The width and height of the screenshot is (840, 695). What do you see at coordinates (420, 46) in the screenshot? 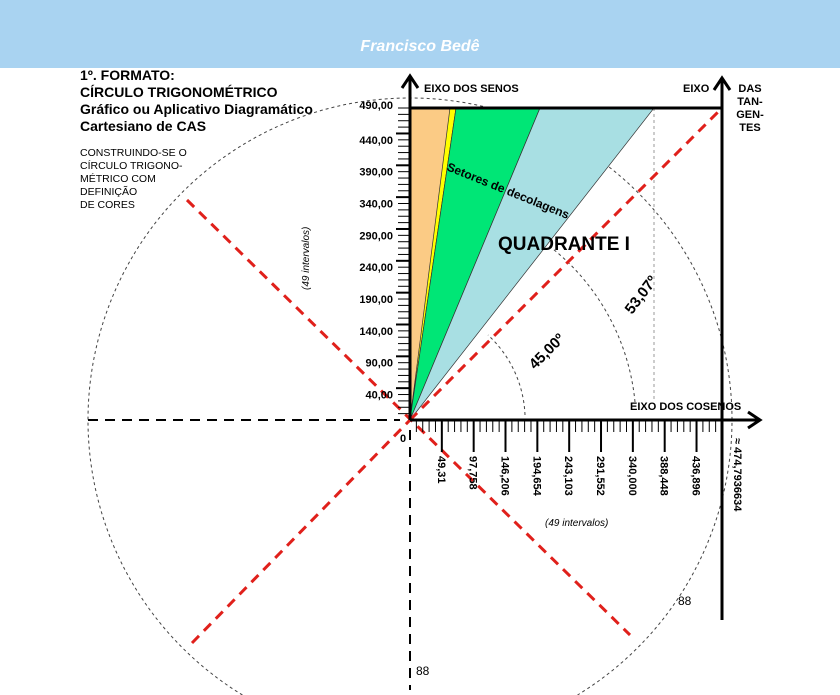
I see `author-name: Francisco Bedê` at bounding box center [420, 46].